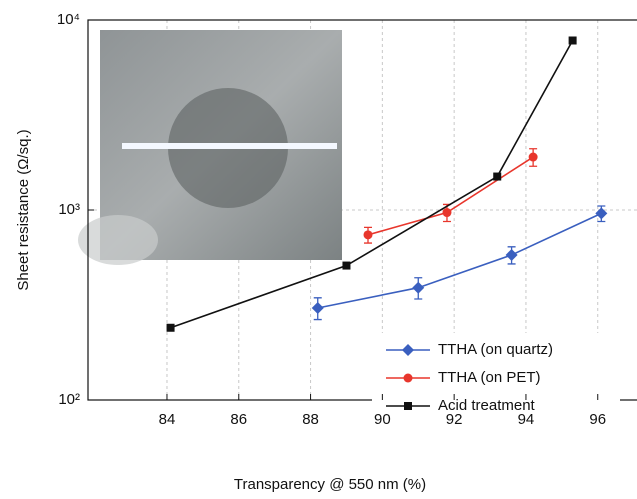 This screenshot has width=637, height=499. I want to click on x-tick-label: 84, so click(167, 419).